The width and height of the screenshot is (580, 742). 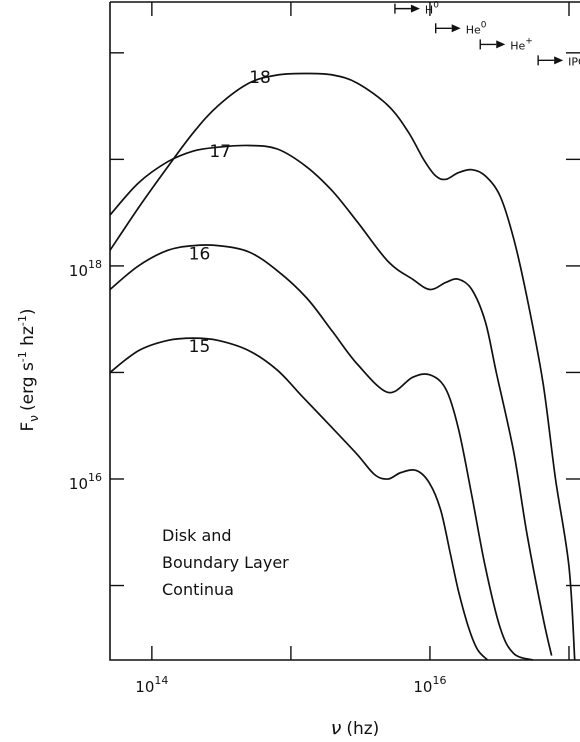 What do you see at coordinates (200, 347) in the screenshot?
I see `series-label-15: 15` at bounding box center [200, 347].